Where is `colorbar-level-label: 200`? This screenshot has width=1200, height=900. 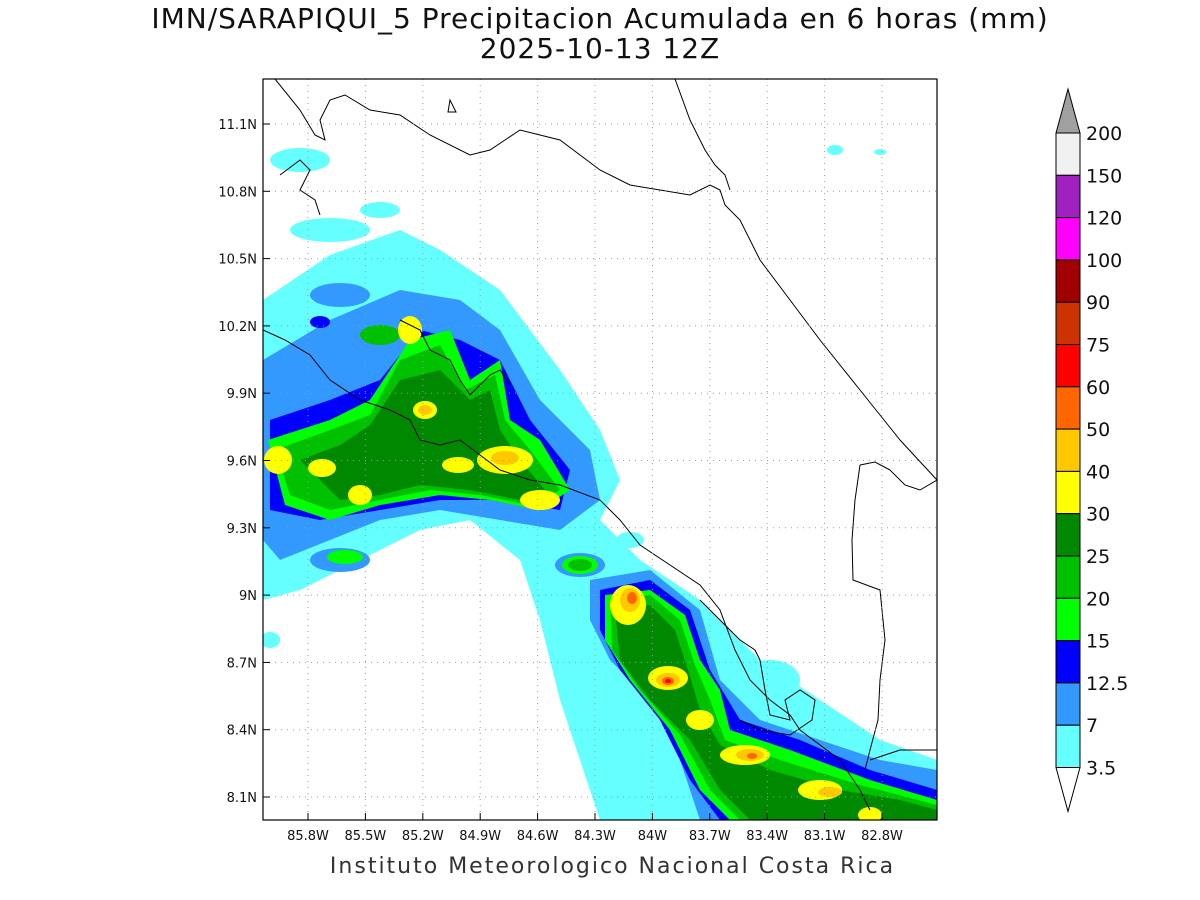
colorbar-level-label: 200 is located at coordinates (1104, 134).